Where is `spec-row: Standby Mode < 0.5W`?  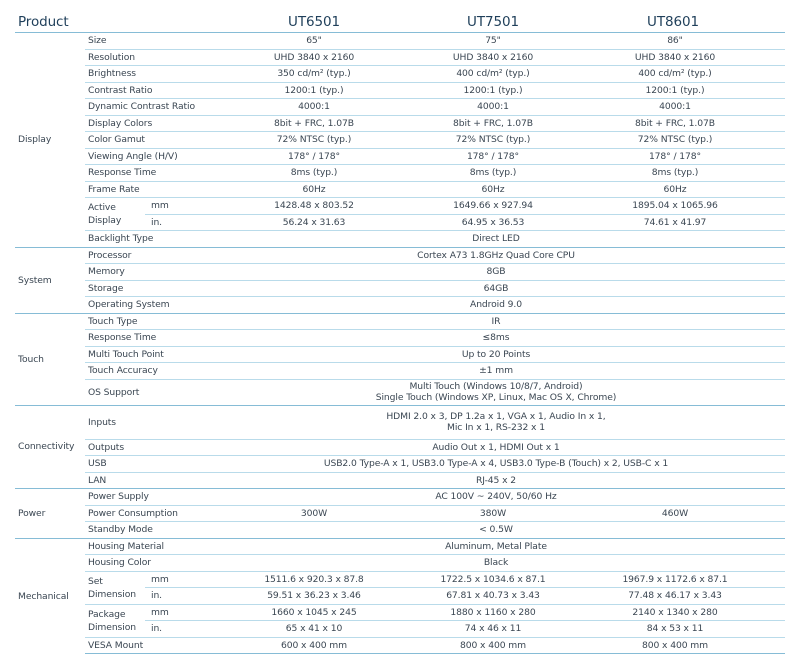 spec-row: Standby Mode < 0.5W is located at coordinates (400, 530).